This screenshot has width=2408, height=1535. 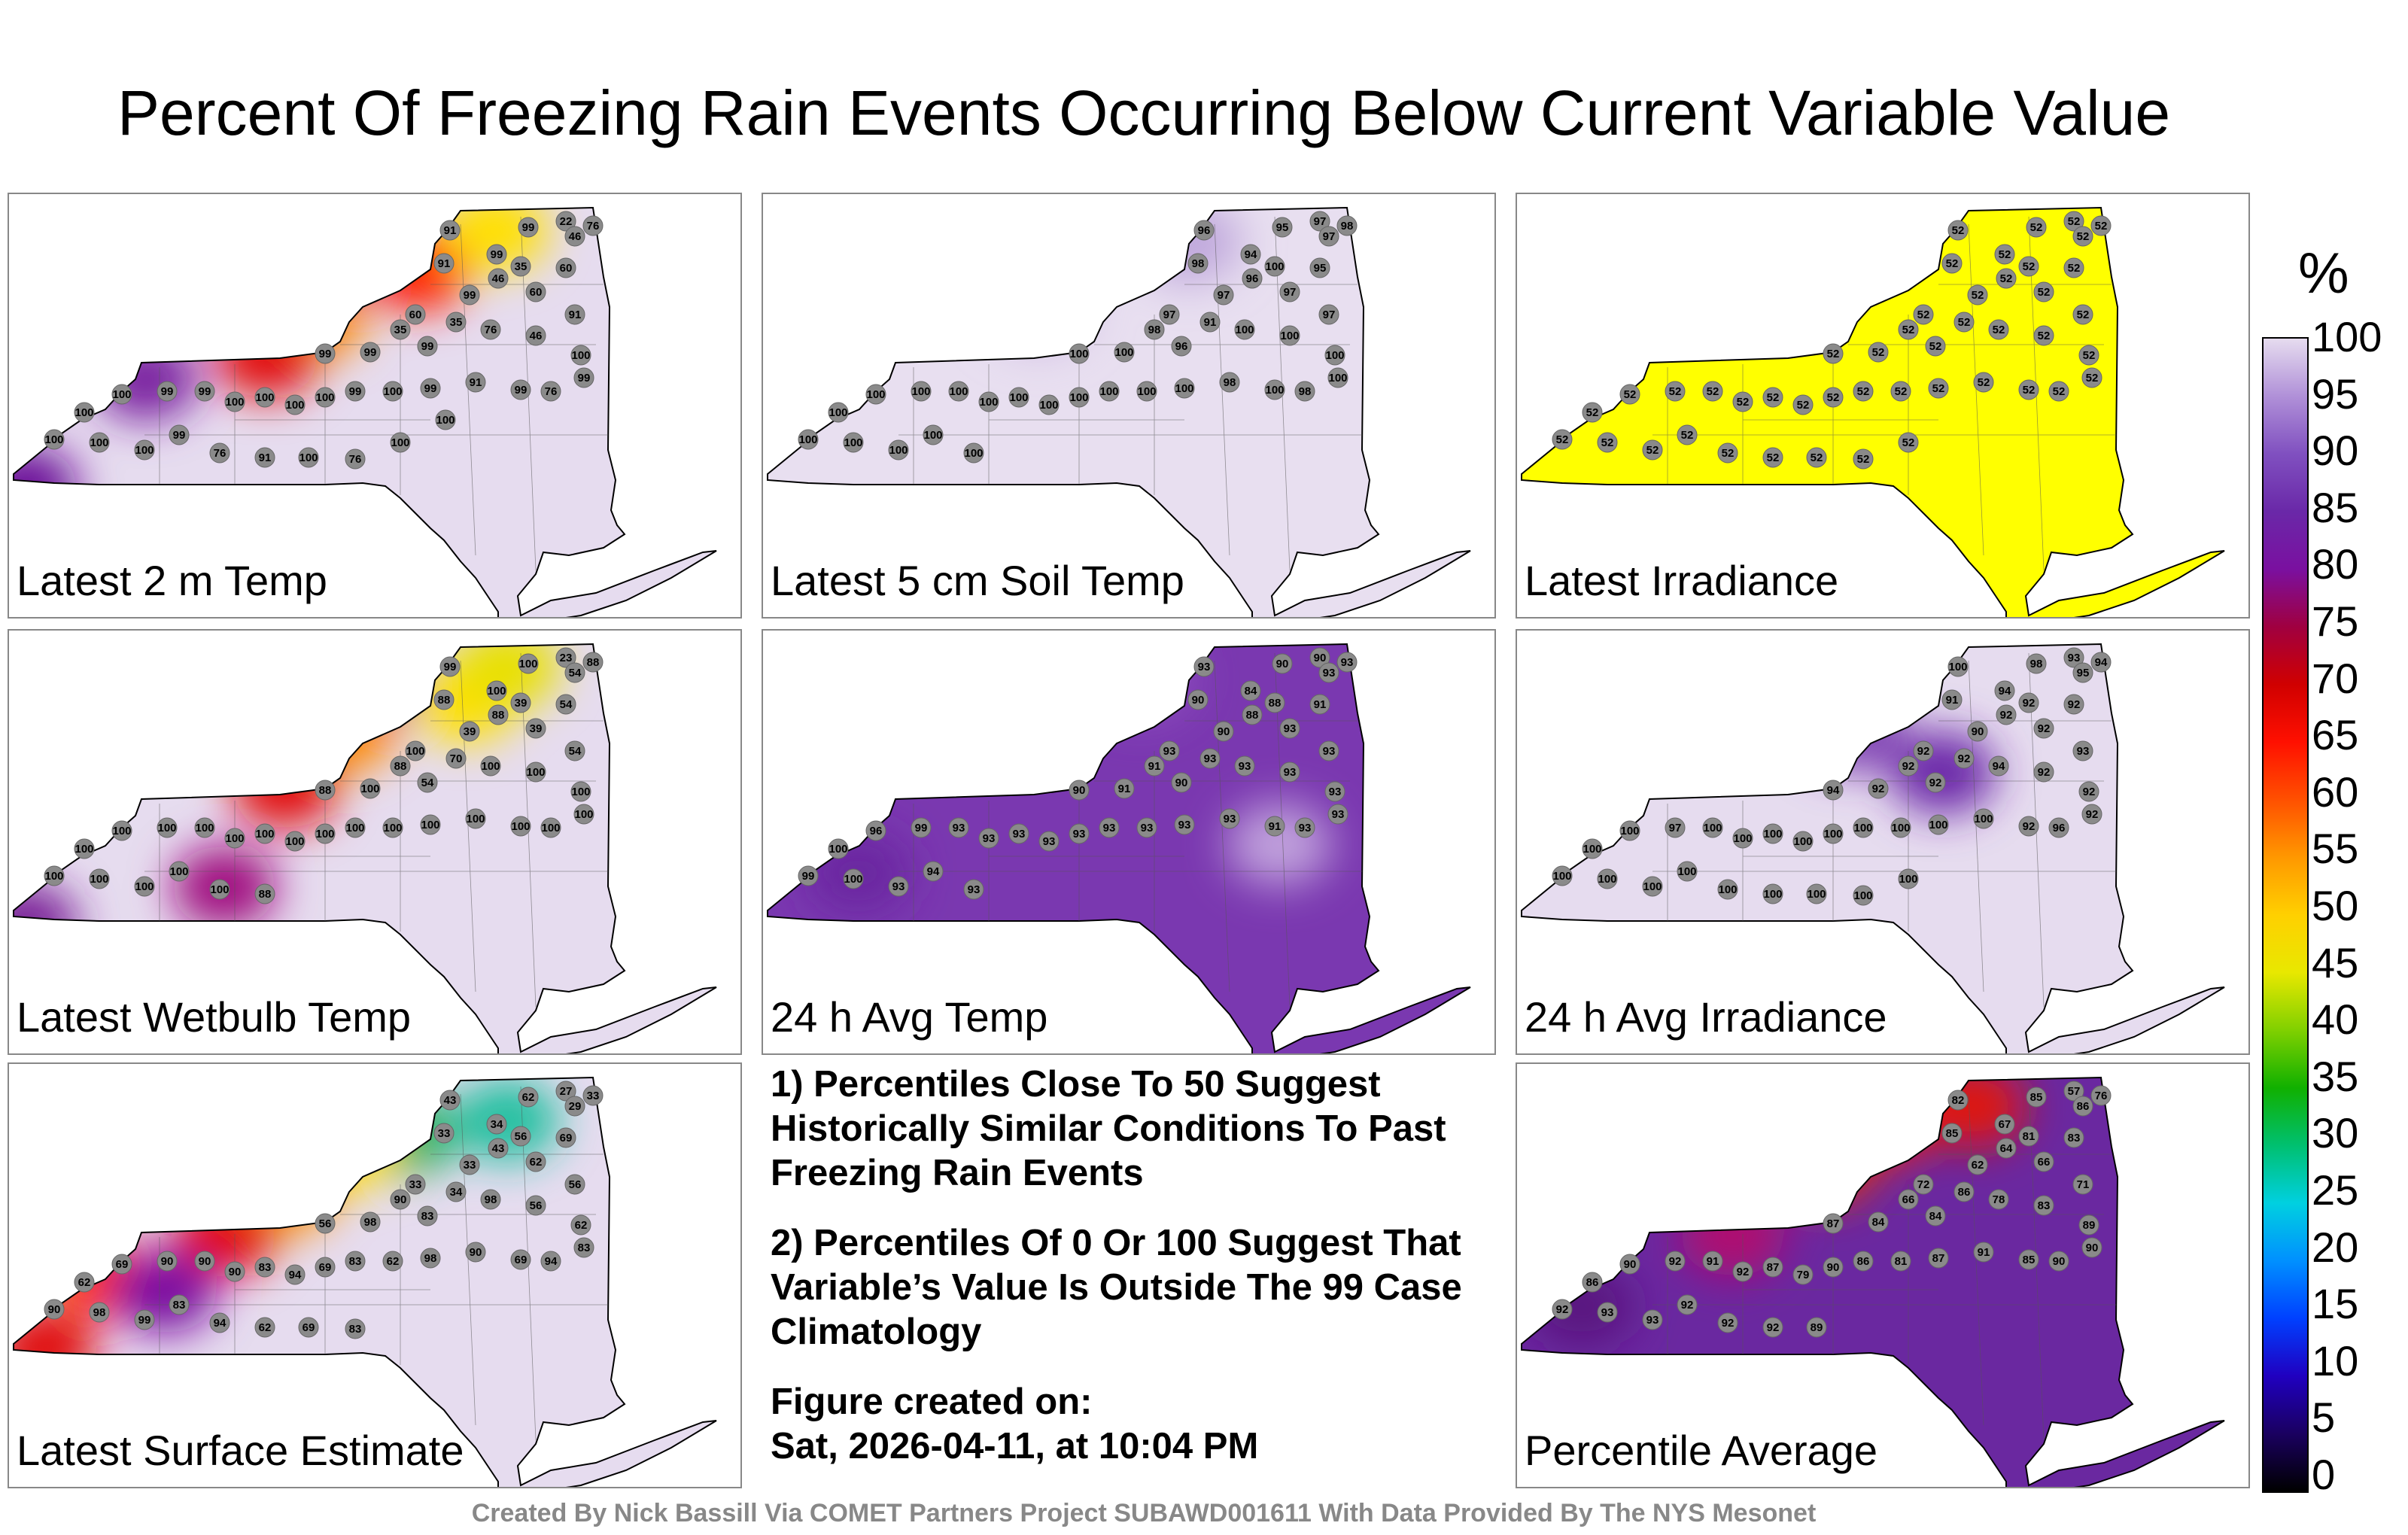 What do you see at coordinates (476, 382) in the screenshot?
I see `station-value: 91` at bounding box center [476, 382].